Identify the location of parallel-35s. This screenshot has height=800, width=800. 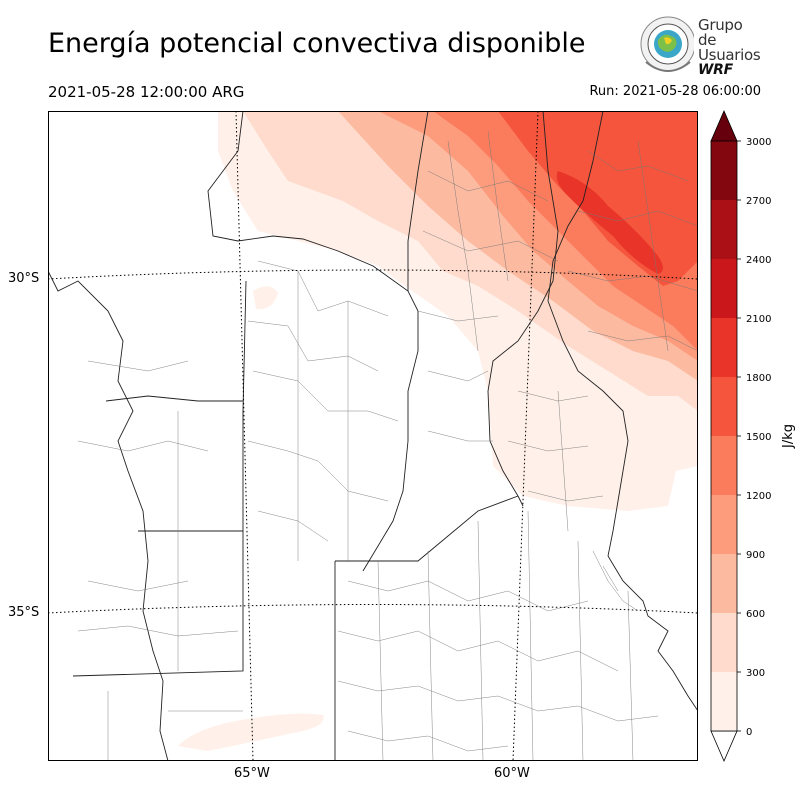
(373, 609).